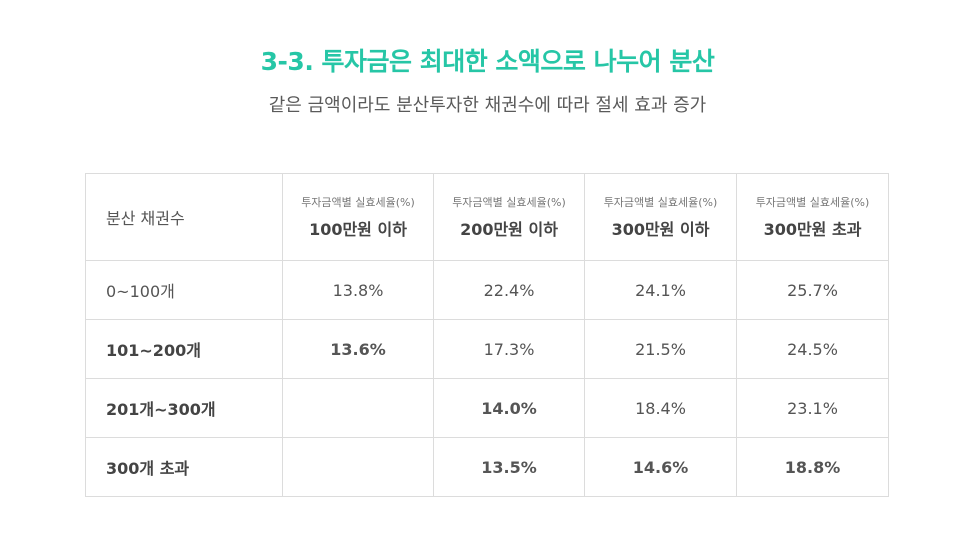  I want to click on table-row: 300개 초과 13.5% 14.6% 18.8%, so click(487, 467).